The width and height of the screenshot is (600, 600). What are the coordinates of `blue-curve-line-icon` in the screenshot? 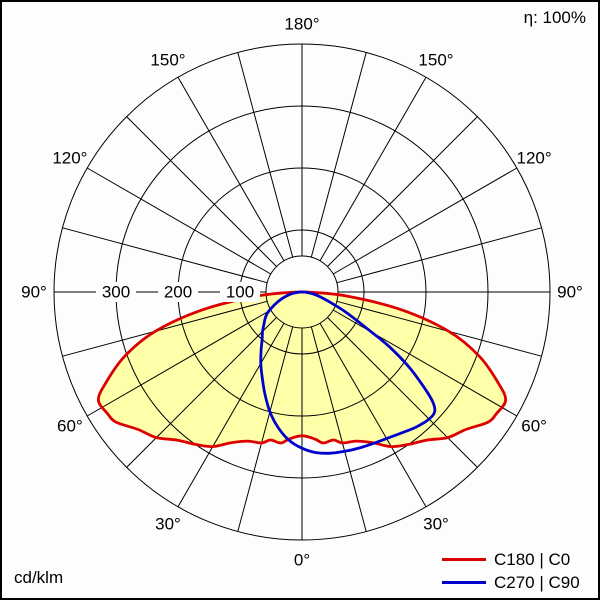 It's located at (464, 582).